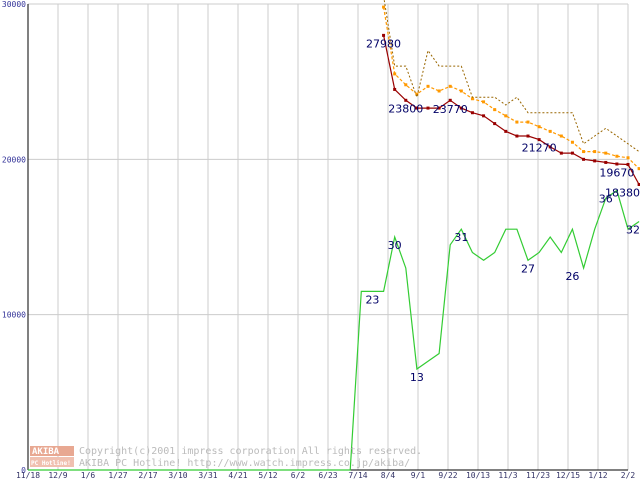 The width and height of the screenshot is (640, 480). What do you see at coordinates (383, 43) in the screenshot?
I see `data-label: 27980` at bounding box center [383, 43].